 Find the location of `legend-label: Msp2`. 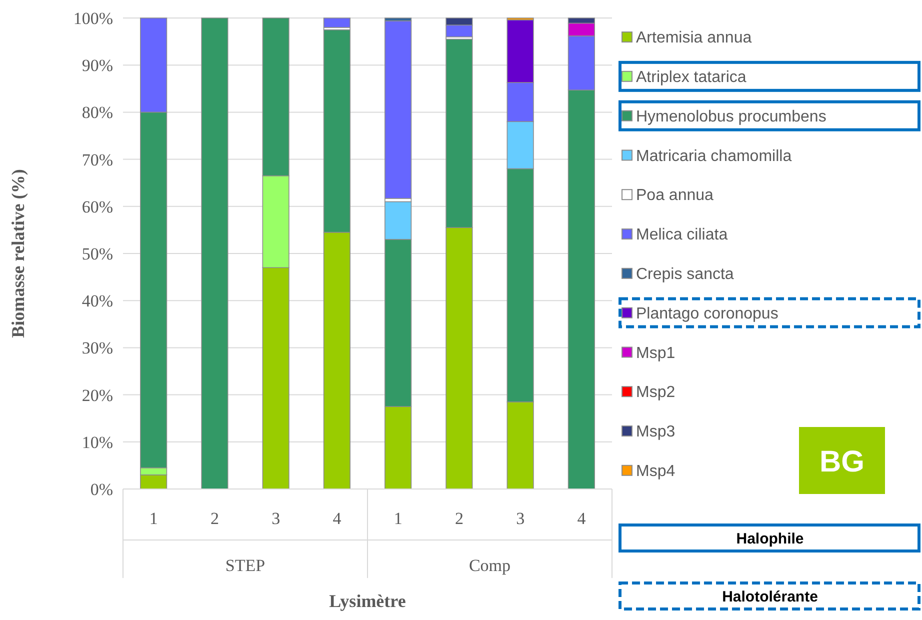

legend-label: Msp2 is located at coordinates (656, 393).